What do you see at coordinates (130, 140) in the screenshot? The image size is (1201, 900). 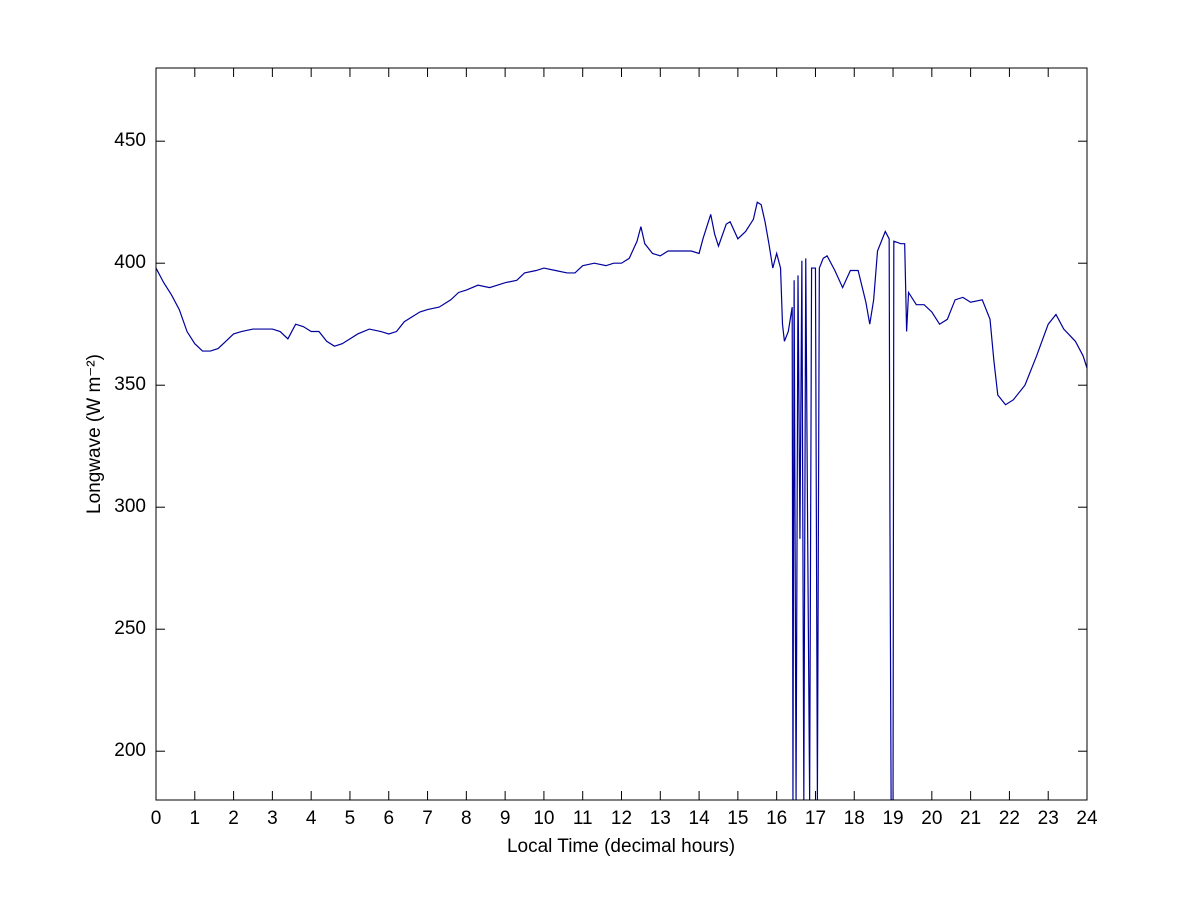 I see `y-tick-label: 450` at bounding box center [130, 140].